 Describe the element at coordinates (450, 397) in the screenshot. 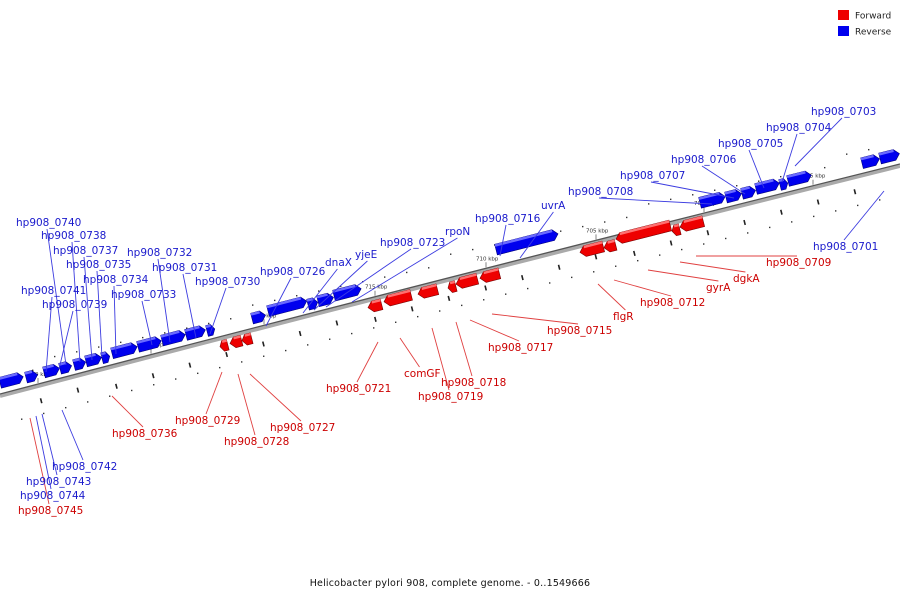

I see `gene-label-hp908_0719: hp908_0719` at that location.